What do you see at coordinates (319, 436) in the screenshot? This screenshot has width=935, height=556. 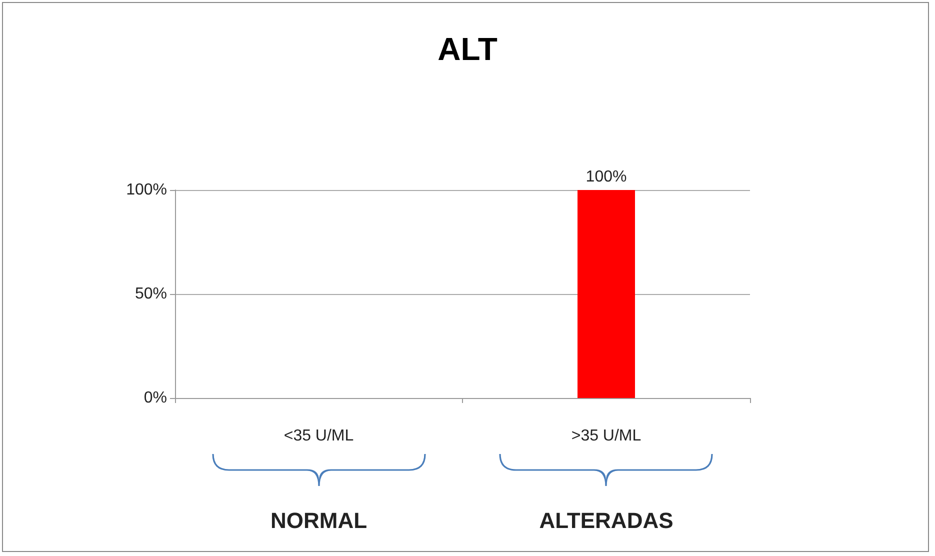 I see `x-tick-label: <35 U/ML` at bounding box center [319, 436].